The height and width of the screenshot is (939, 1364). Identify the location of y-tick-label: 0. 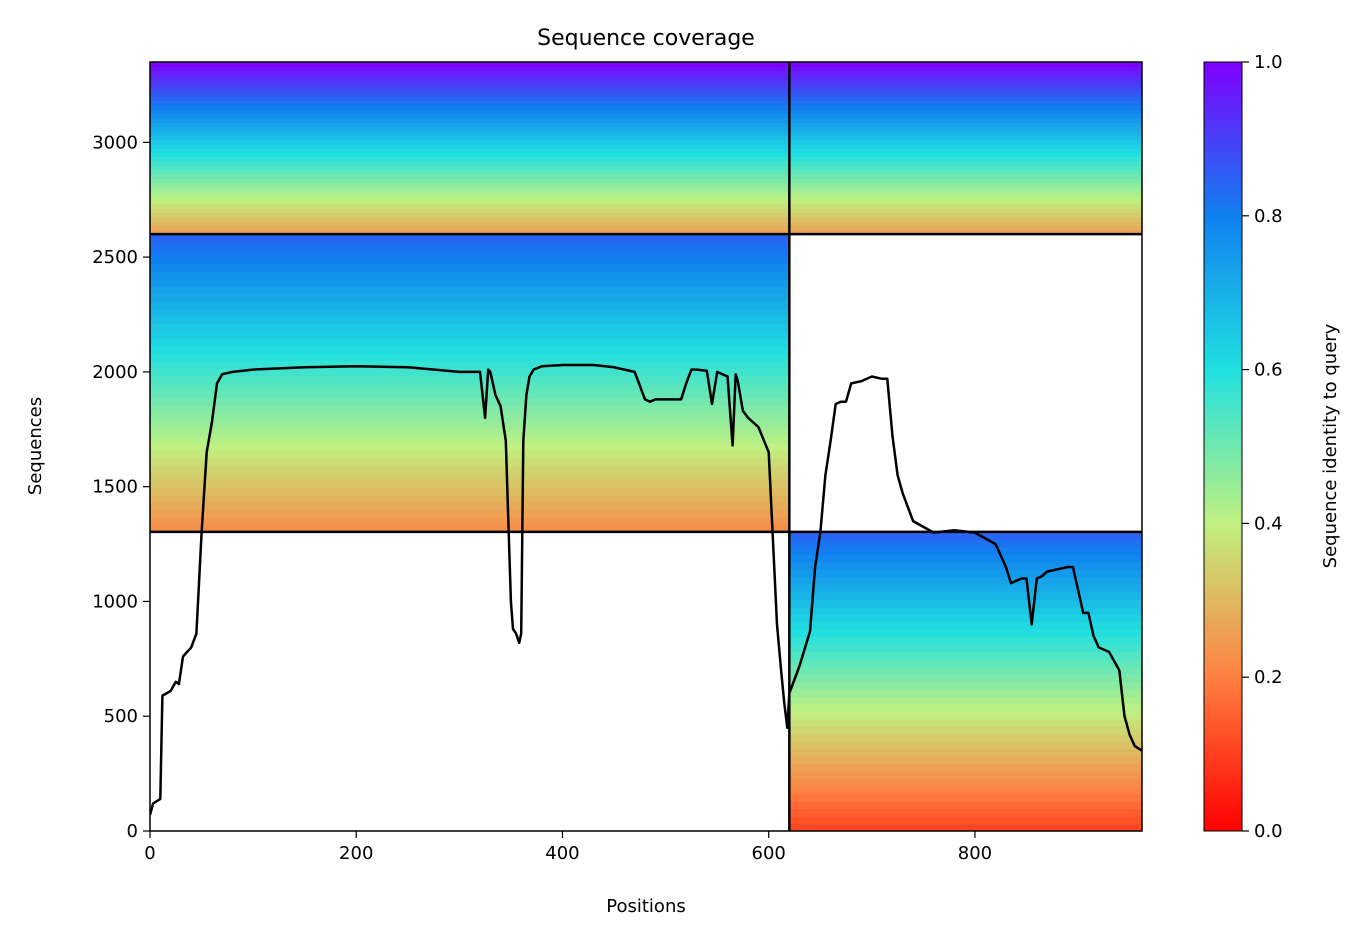
(132, 831).